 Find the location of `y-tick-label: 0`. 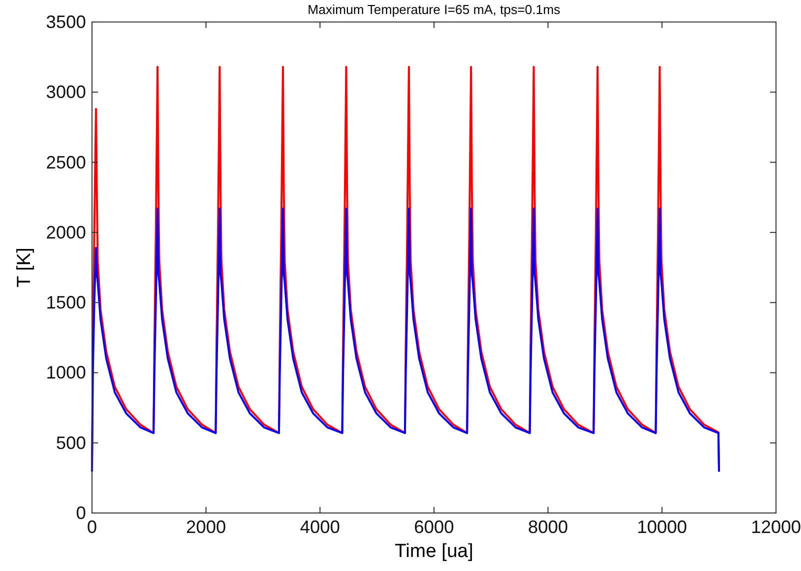

y-tick-label: 0 is located at coordinates (81, 513).